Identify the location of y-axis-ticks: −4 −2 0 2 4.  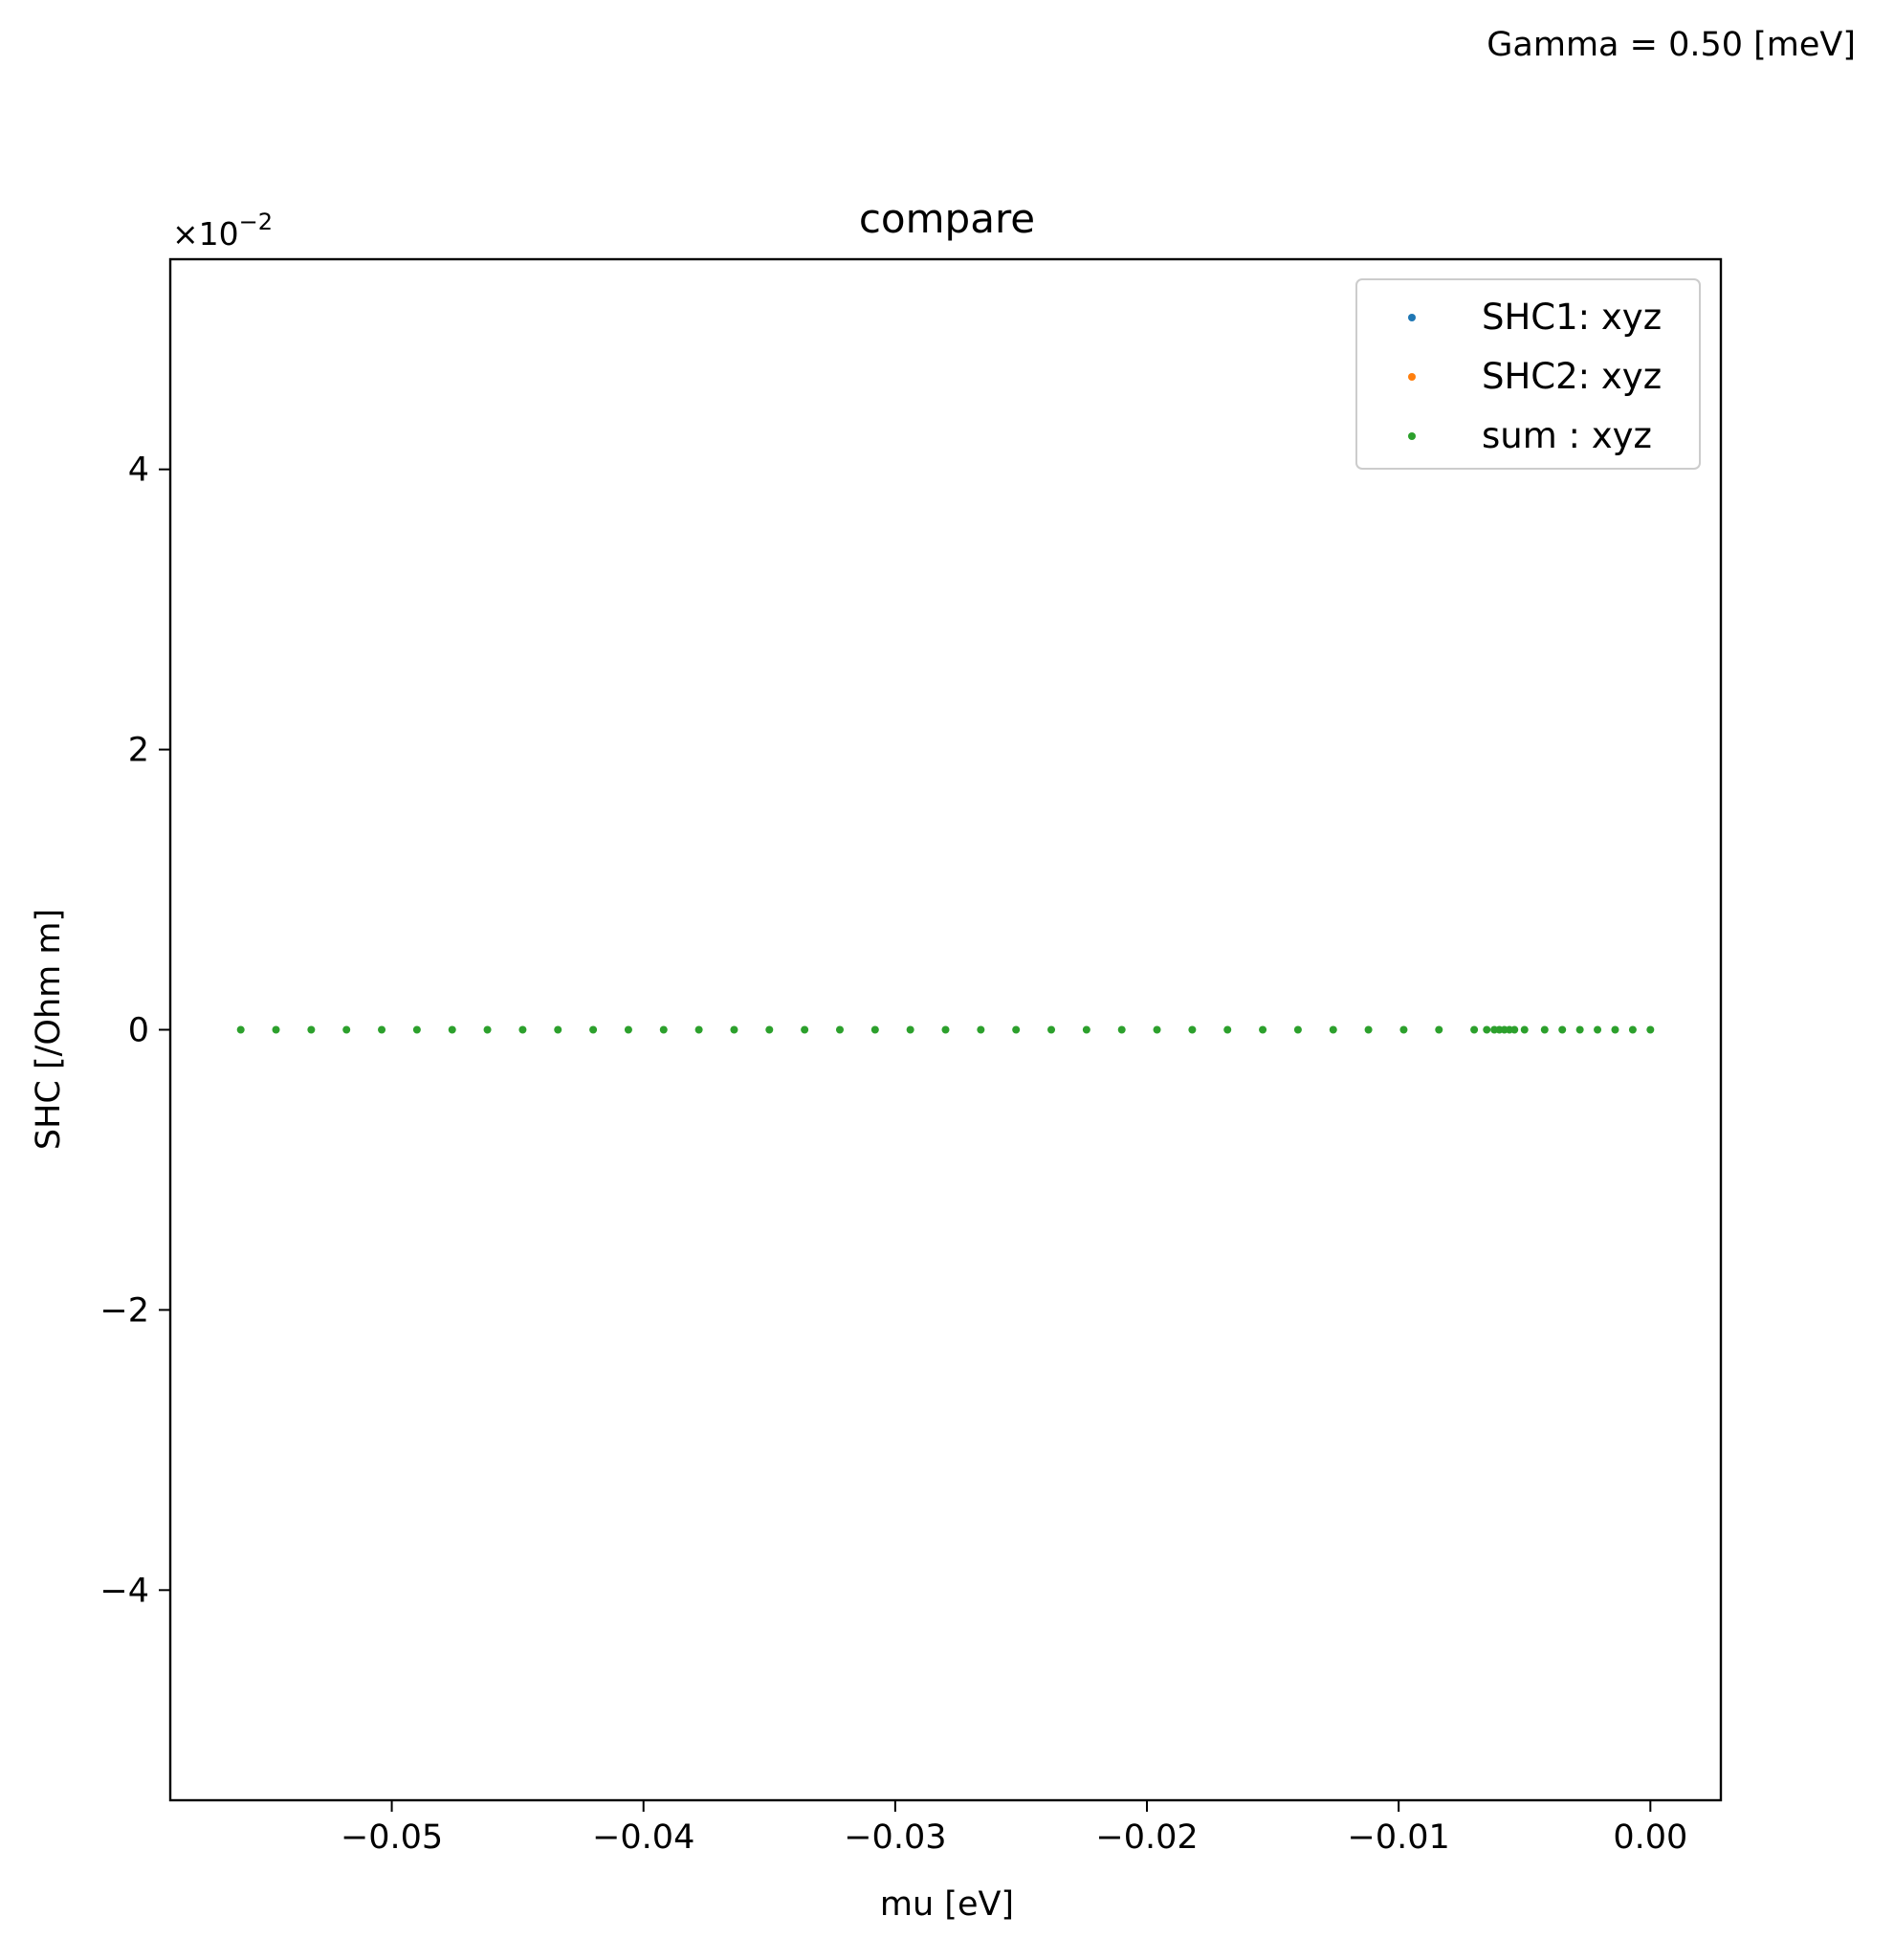
(134, 1030).